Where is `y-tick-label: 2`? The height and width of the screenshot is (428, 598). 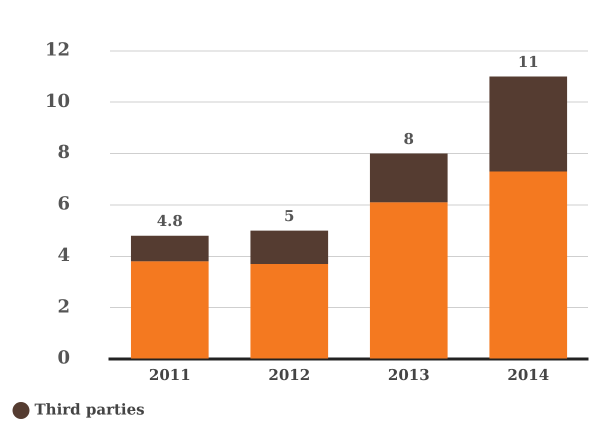
y-tick-label: 2 is located at coordinates (64, 307).